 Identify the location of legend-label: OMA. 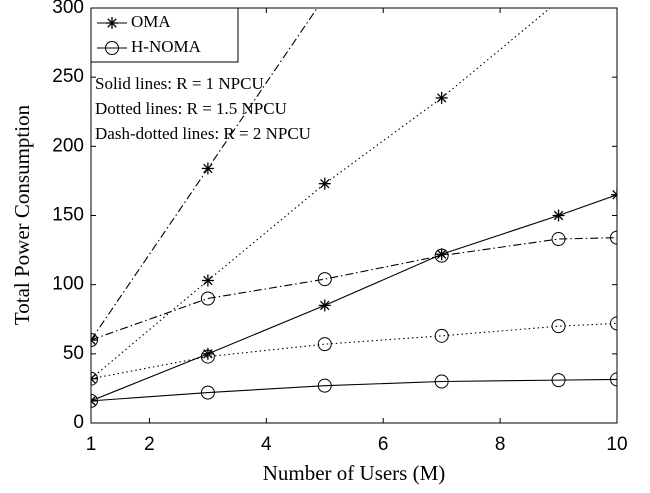
(151, 21).